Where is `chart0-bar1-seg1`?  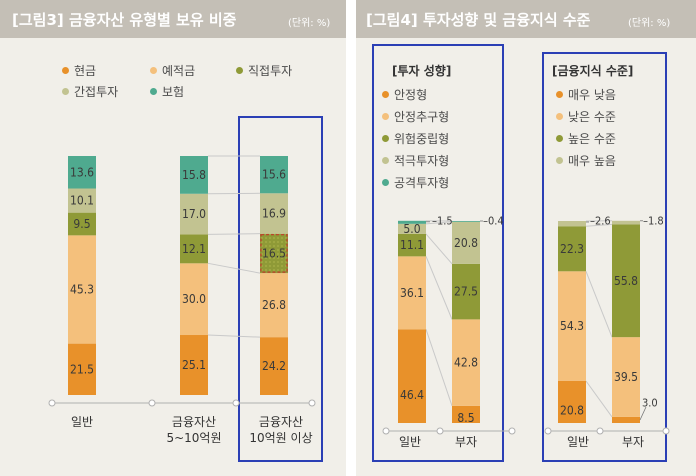 chart0-bar1-seg1 is located at coordinates (194, 299).